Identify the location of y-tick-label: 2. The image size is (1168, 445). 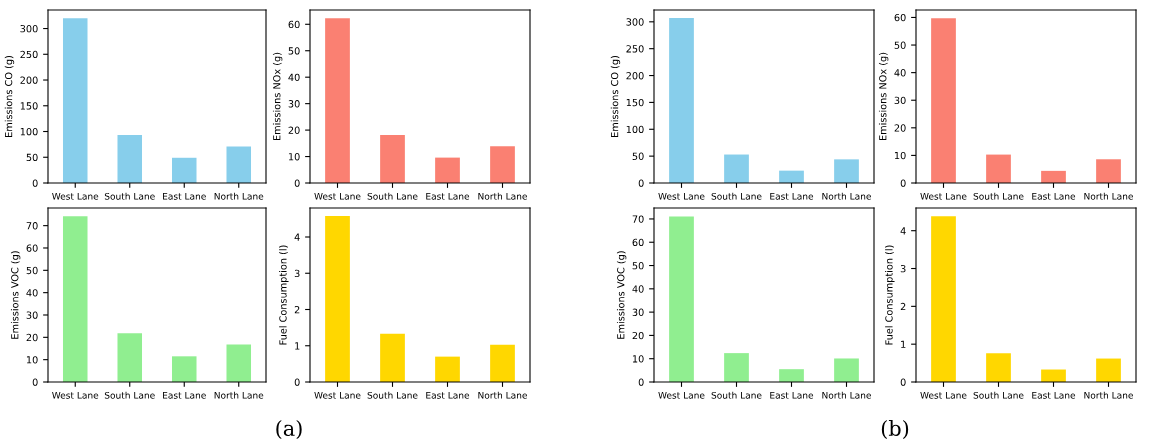
(297, 309).